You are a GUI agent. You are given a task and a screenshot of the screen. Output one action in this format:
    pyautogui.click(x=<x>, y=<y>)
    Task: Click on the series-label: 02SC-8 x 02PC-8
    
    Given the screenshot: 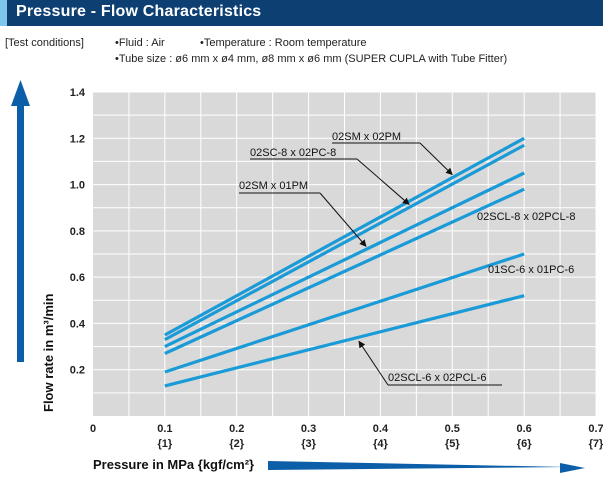 What is the action you would take?
    pyautogui.click(x=293, y=153)
    